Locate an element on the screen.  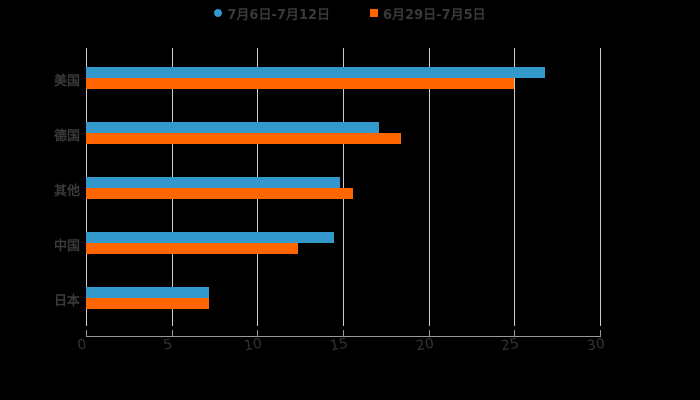
x-tick-label: 10 is located at coordinates (253, 345).